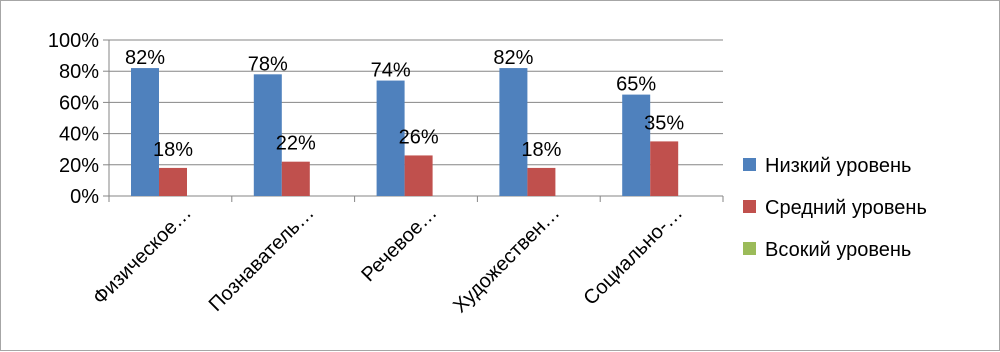 The width and height of the screenshot is (1000, 352). I want to click on data-label: 74%, so click(391, 71).